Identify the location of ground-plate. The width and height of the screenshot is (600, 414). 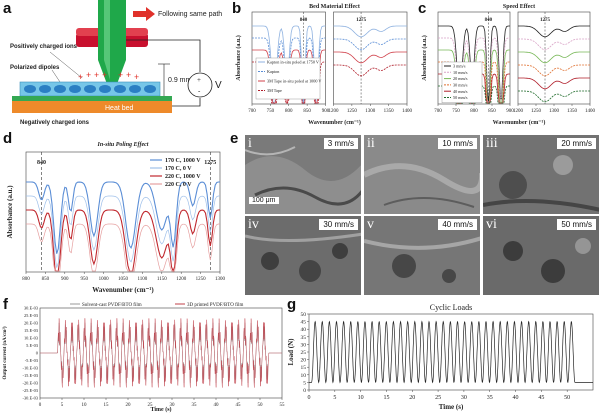
(92, 98).